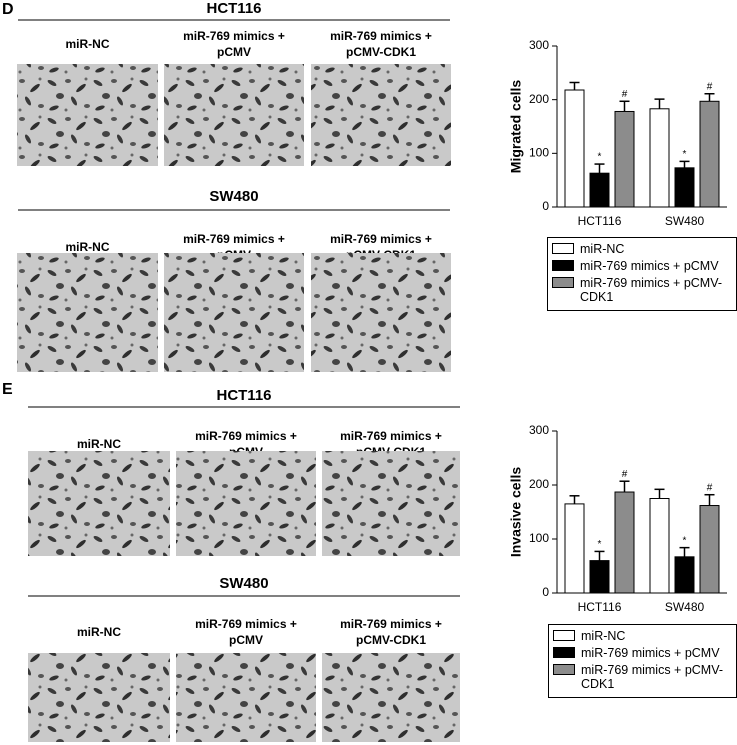  What do you see at coordinates (516, 512) in the screenshot?
I see `y-axis-label: Invasive cells` at bounding box center [516, 512].